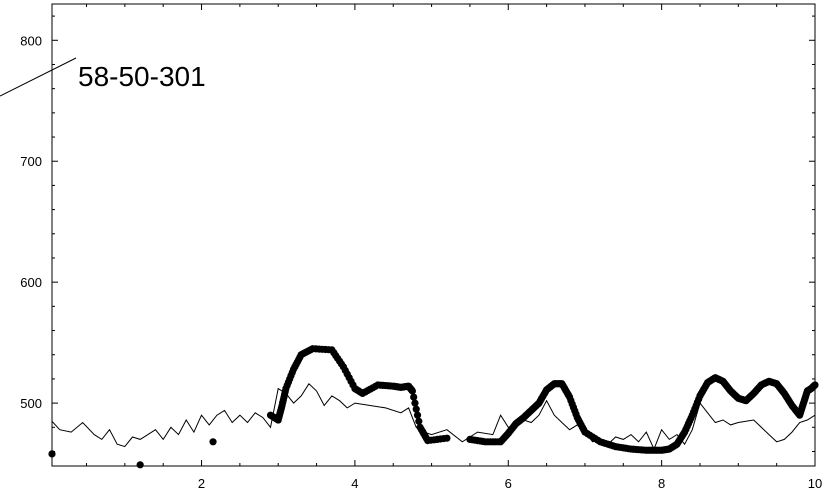  I want to click on y-tick-label: 700, so click(31, 161).